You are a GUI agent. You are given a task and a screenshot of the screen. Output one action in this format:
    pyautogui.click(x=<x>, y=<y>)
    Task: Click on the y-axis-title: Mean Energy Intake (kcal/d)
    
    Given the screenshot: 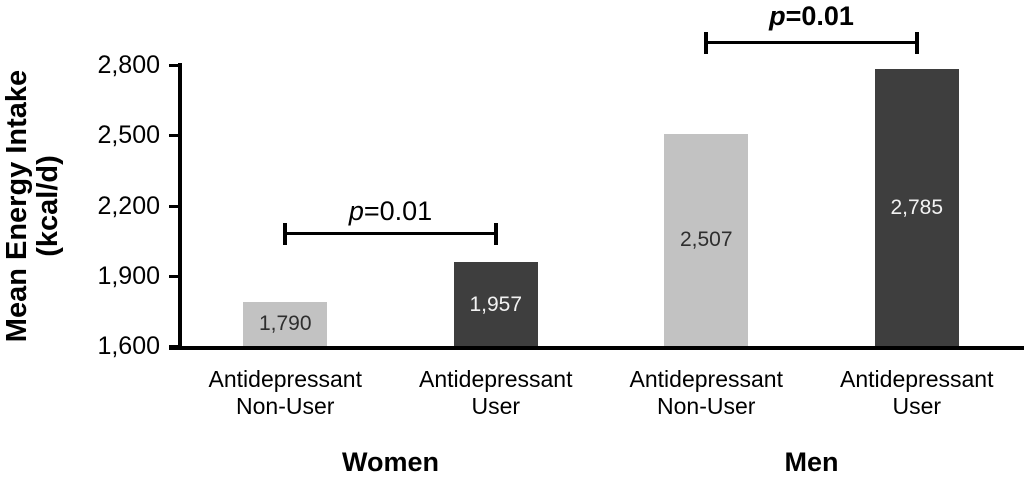 What is the action you would take?
    pyautogui.click(x=32, y=206)
    